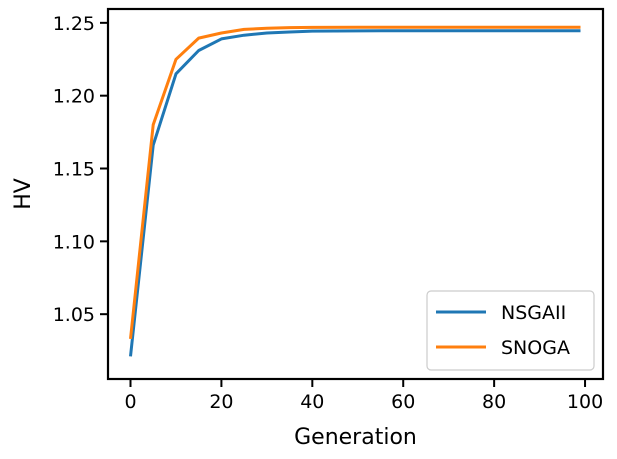  Describe the element at coordinates (74, 242) in the screenshot. I see `y-tick-label: 1.10` at that location.